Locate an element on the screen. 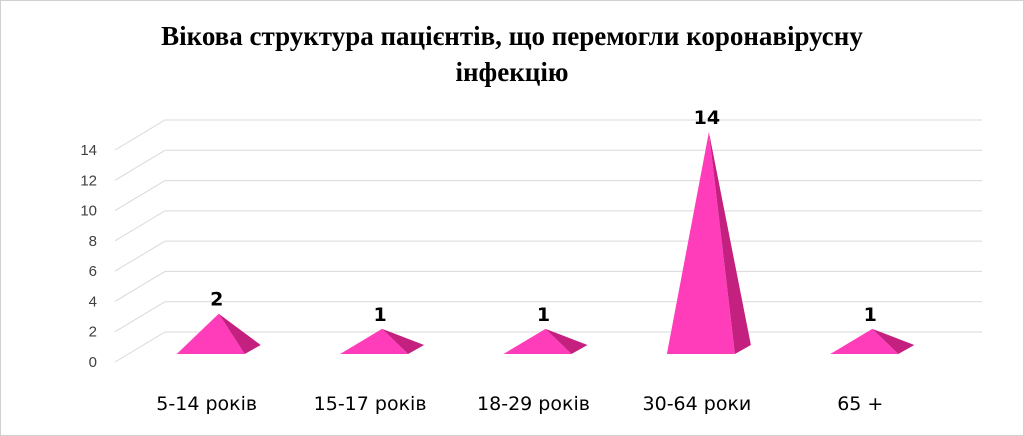  x-tick-label: 65 + is located at coordinates (860, 404).